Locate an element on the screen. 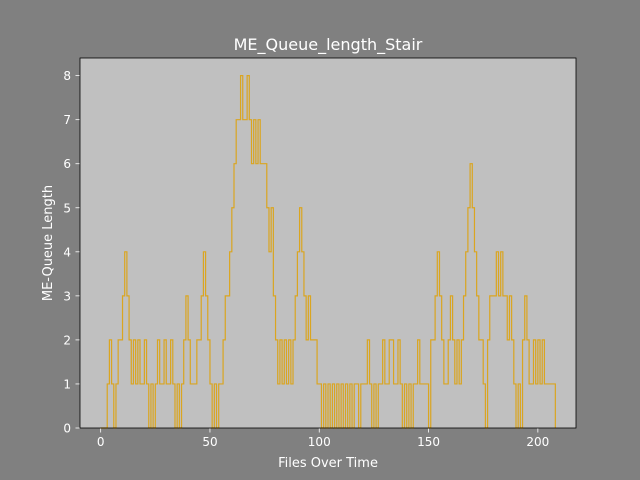 This screenshot has height=480, width=640. x-tick-label: 0 is located at coordinates (101, 442).